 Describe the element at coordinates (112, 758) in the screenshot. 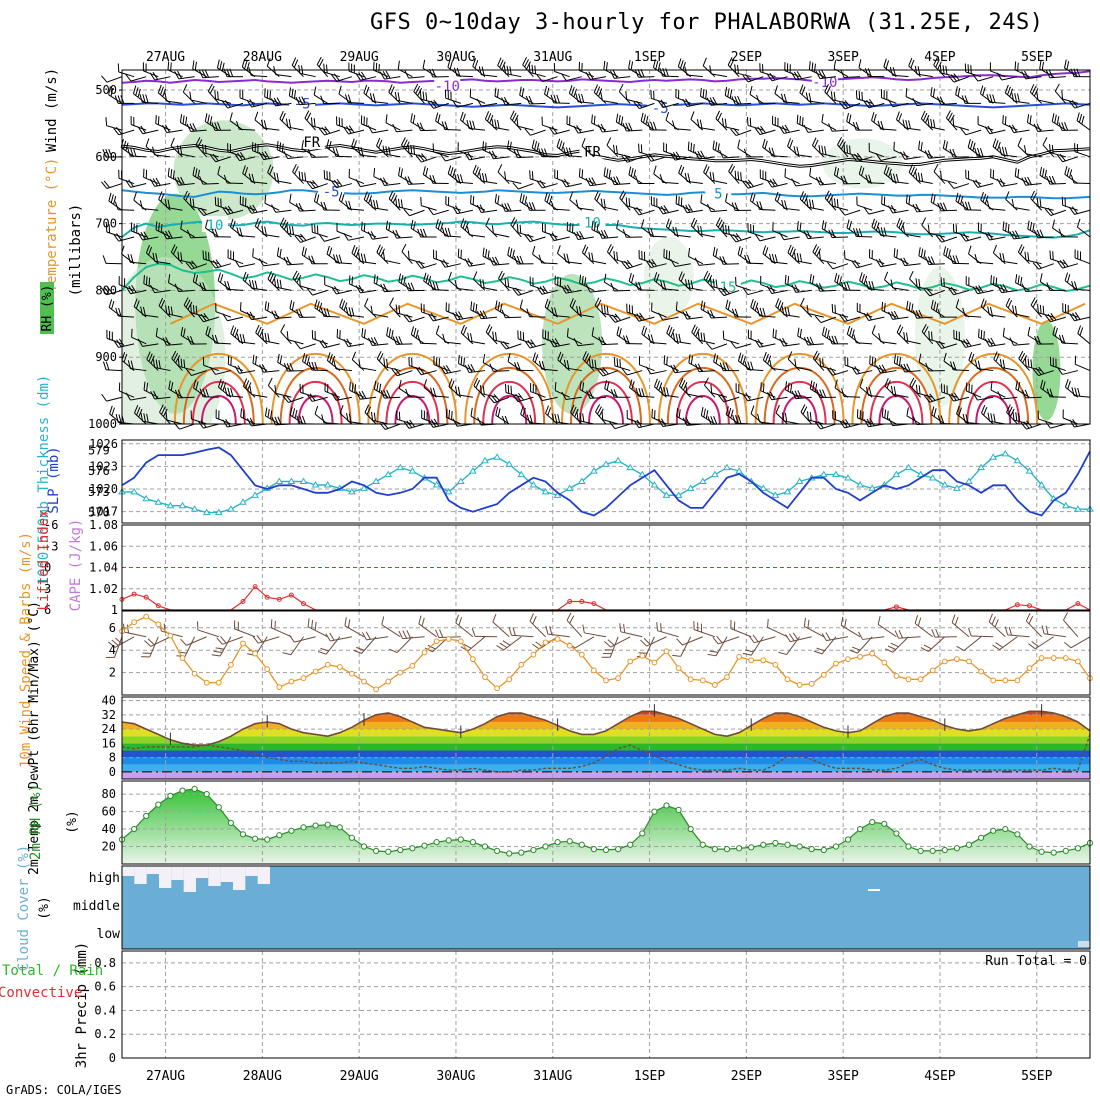

I see `temp-tick: 8` at that location.